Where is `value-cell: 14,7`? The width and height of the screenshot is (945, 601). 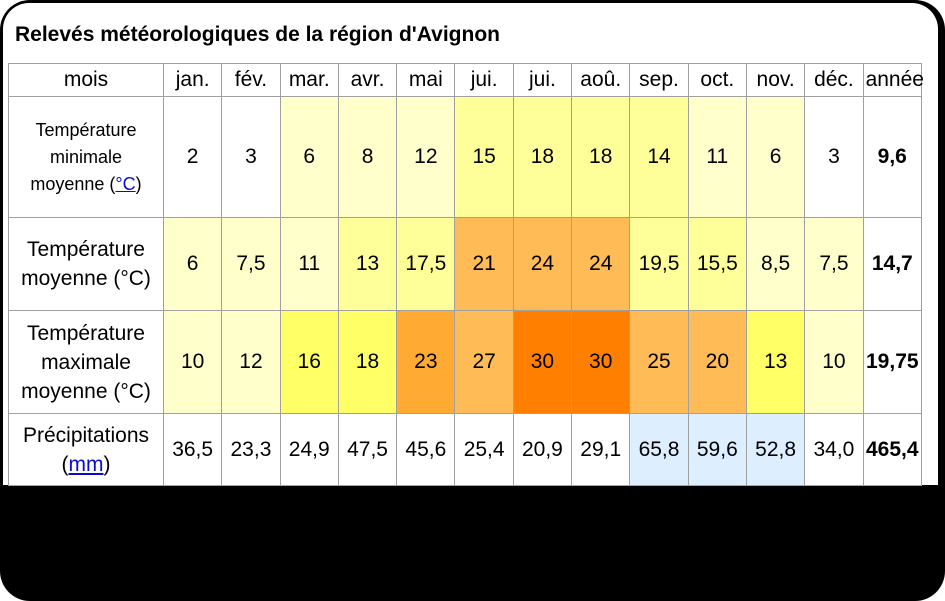
value-cell: 14,7 is located at coordinates (892, 264).